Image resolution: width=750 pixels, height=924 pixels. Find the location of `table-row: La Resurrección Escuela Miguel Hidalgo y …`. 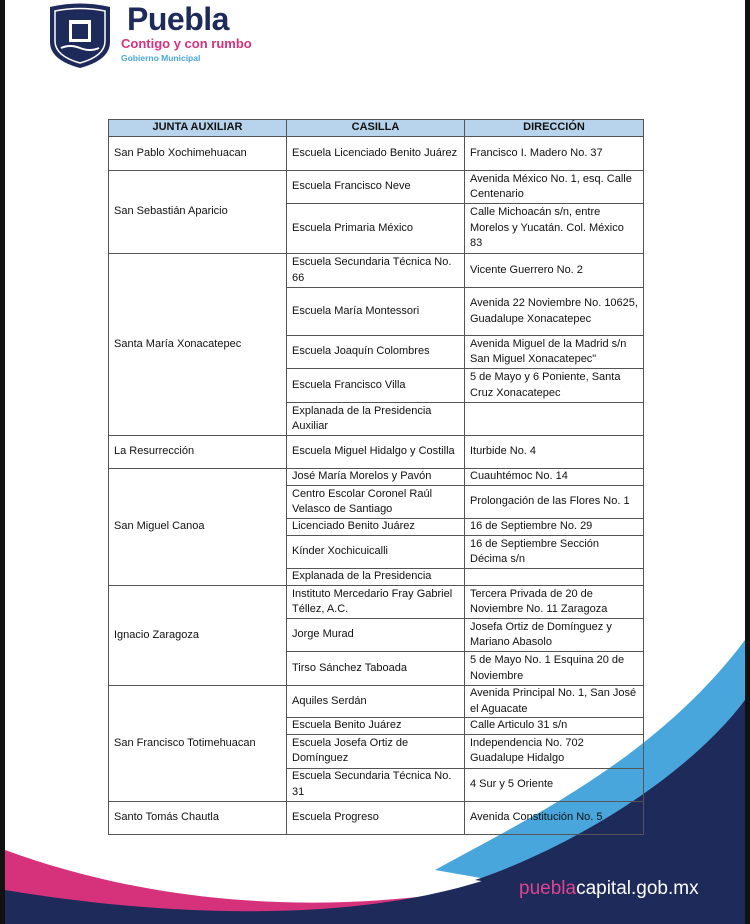

table-row: La Resurrección Escuela Miguel Hidalgo y … is located at coordinates (376, 452).